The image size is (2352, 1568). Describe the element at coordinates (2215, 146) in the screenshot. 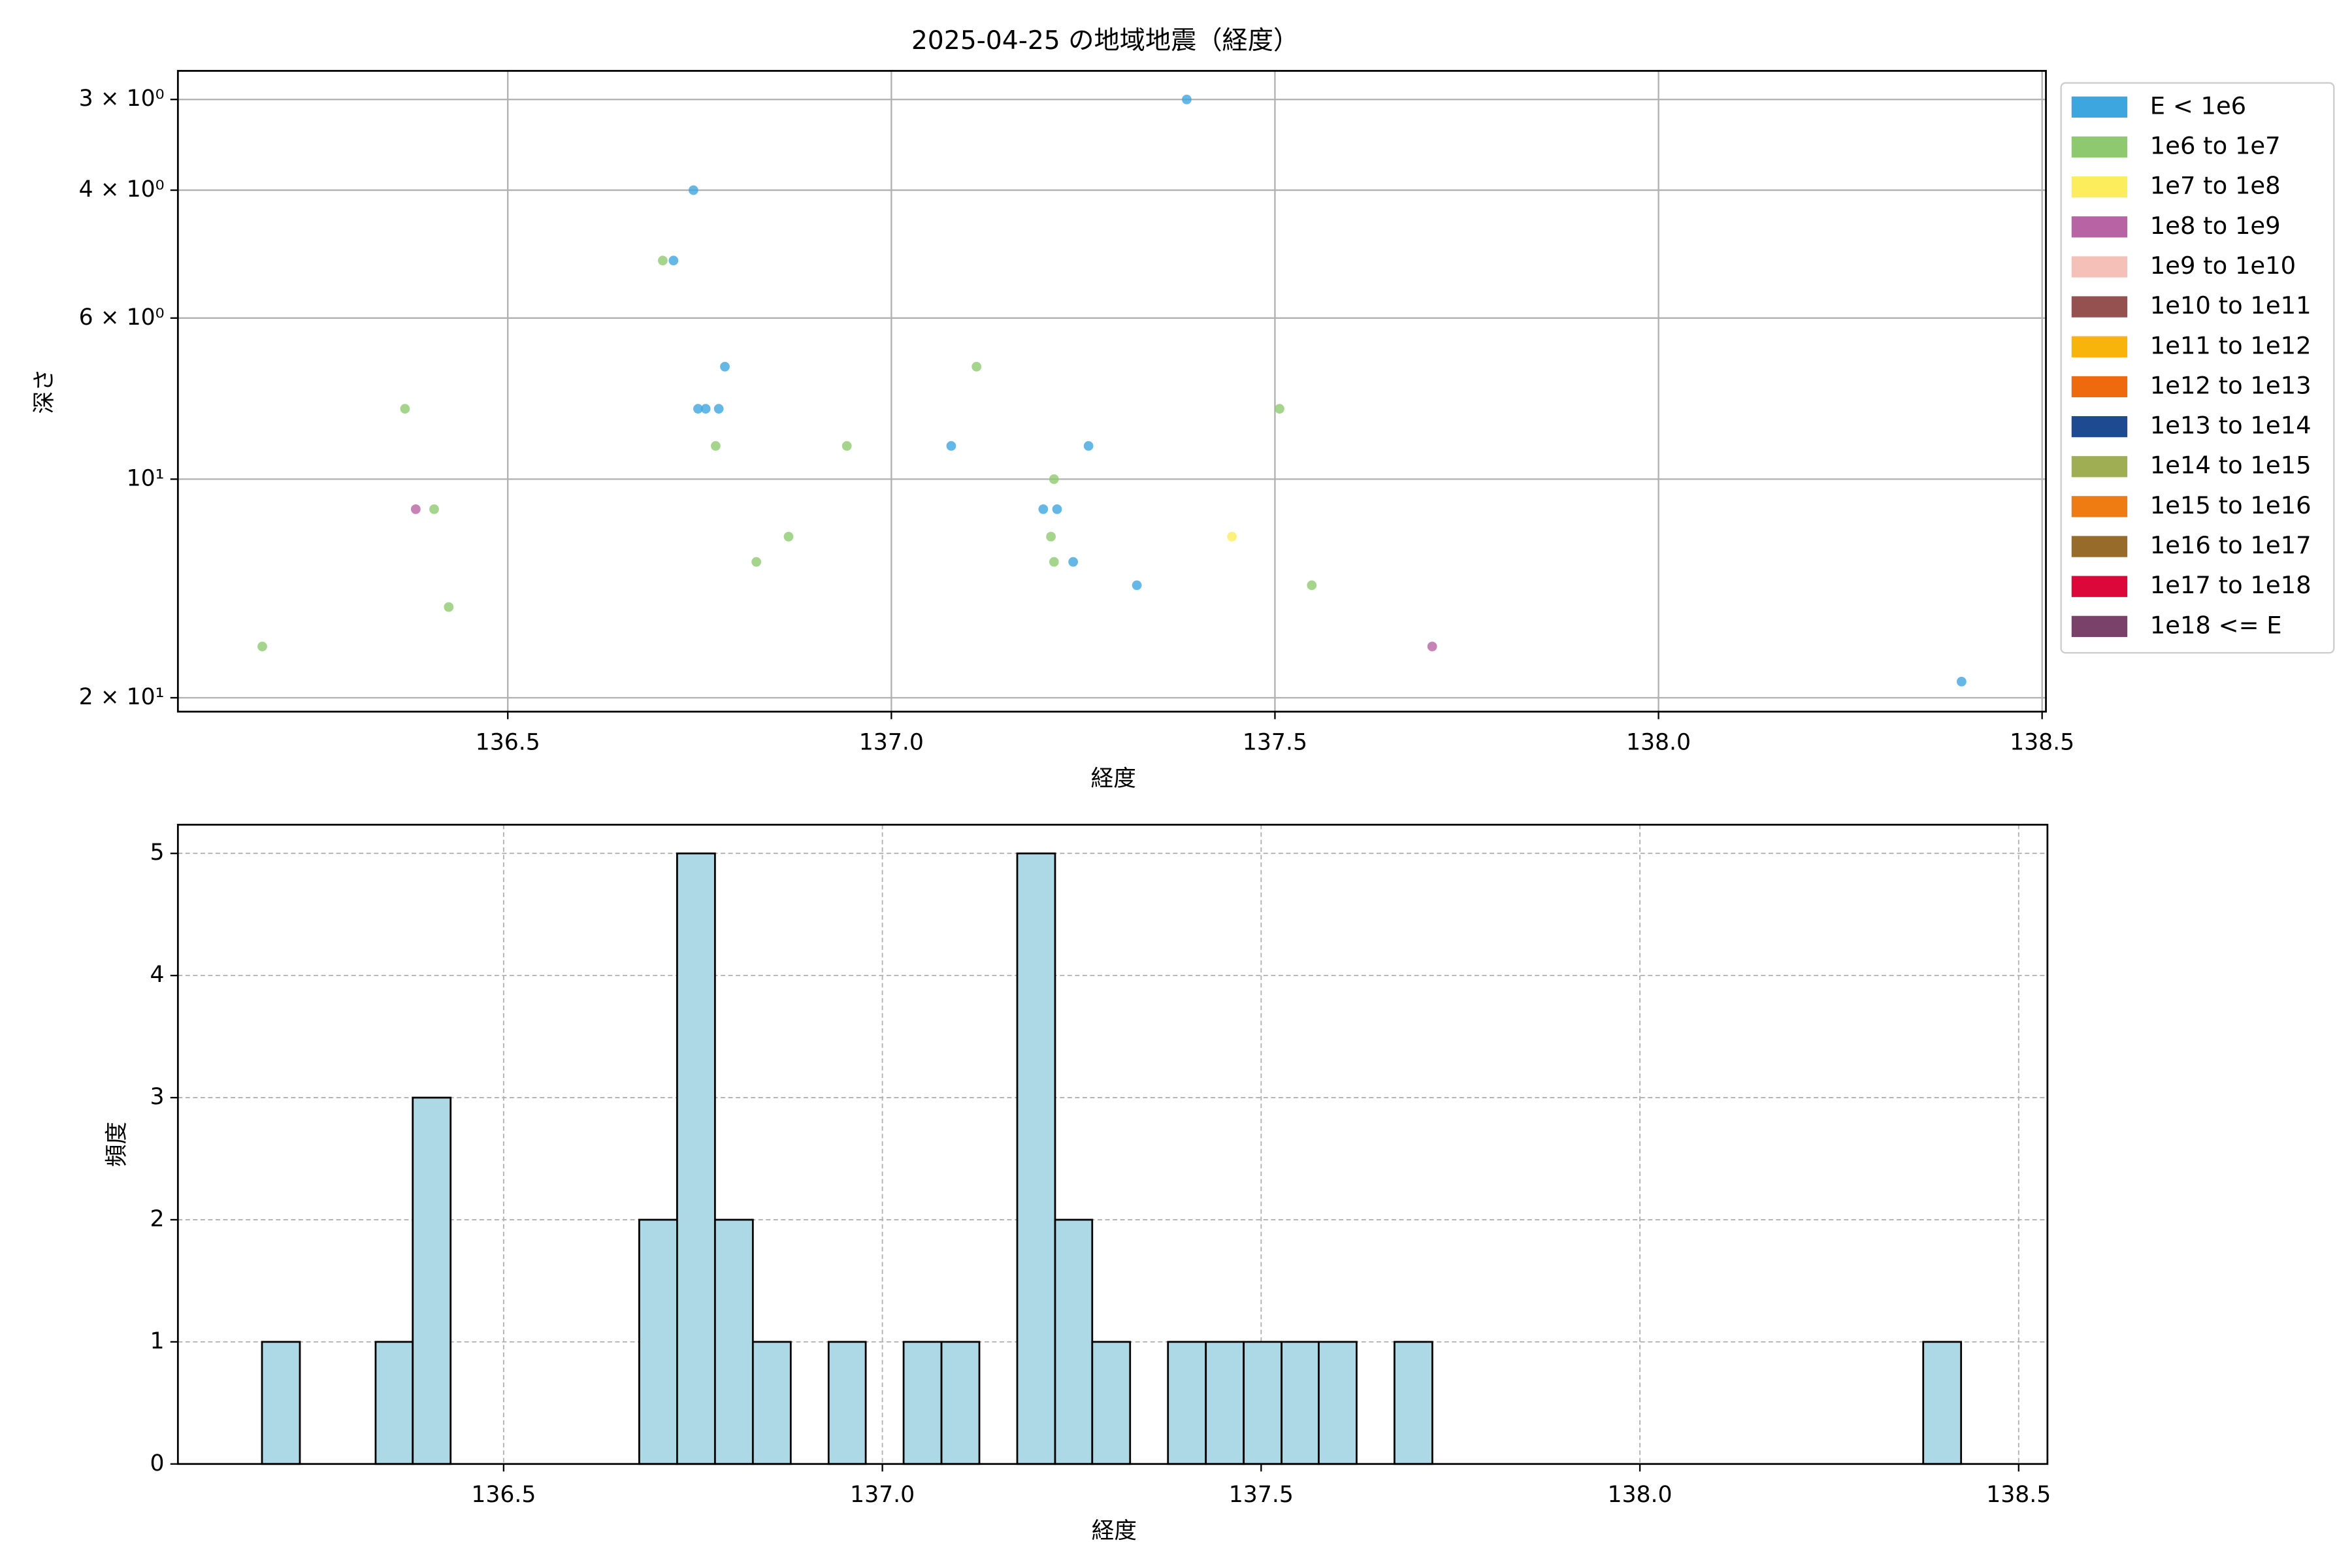

I see `legend-label: 1e6 to 1e7` at that location.